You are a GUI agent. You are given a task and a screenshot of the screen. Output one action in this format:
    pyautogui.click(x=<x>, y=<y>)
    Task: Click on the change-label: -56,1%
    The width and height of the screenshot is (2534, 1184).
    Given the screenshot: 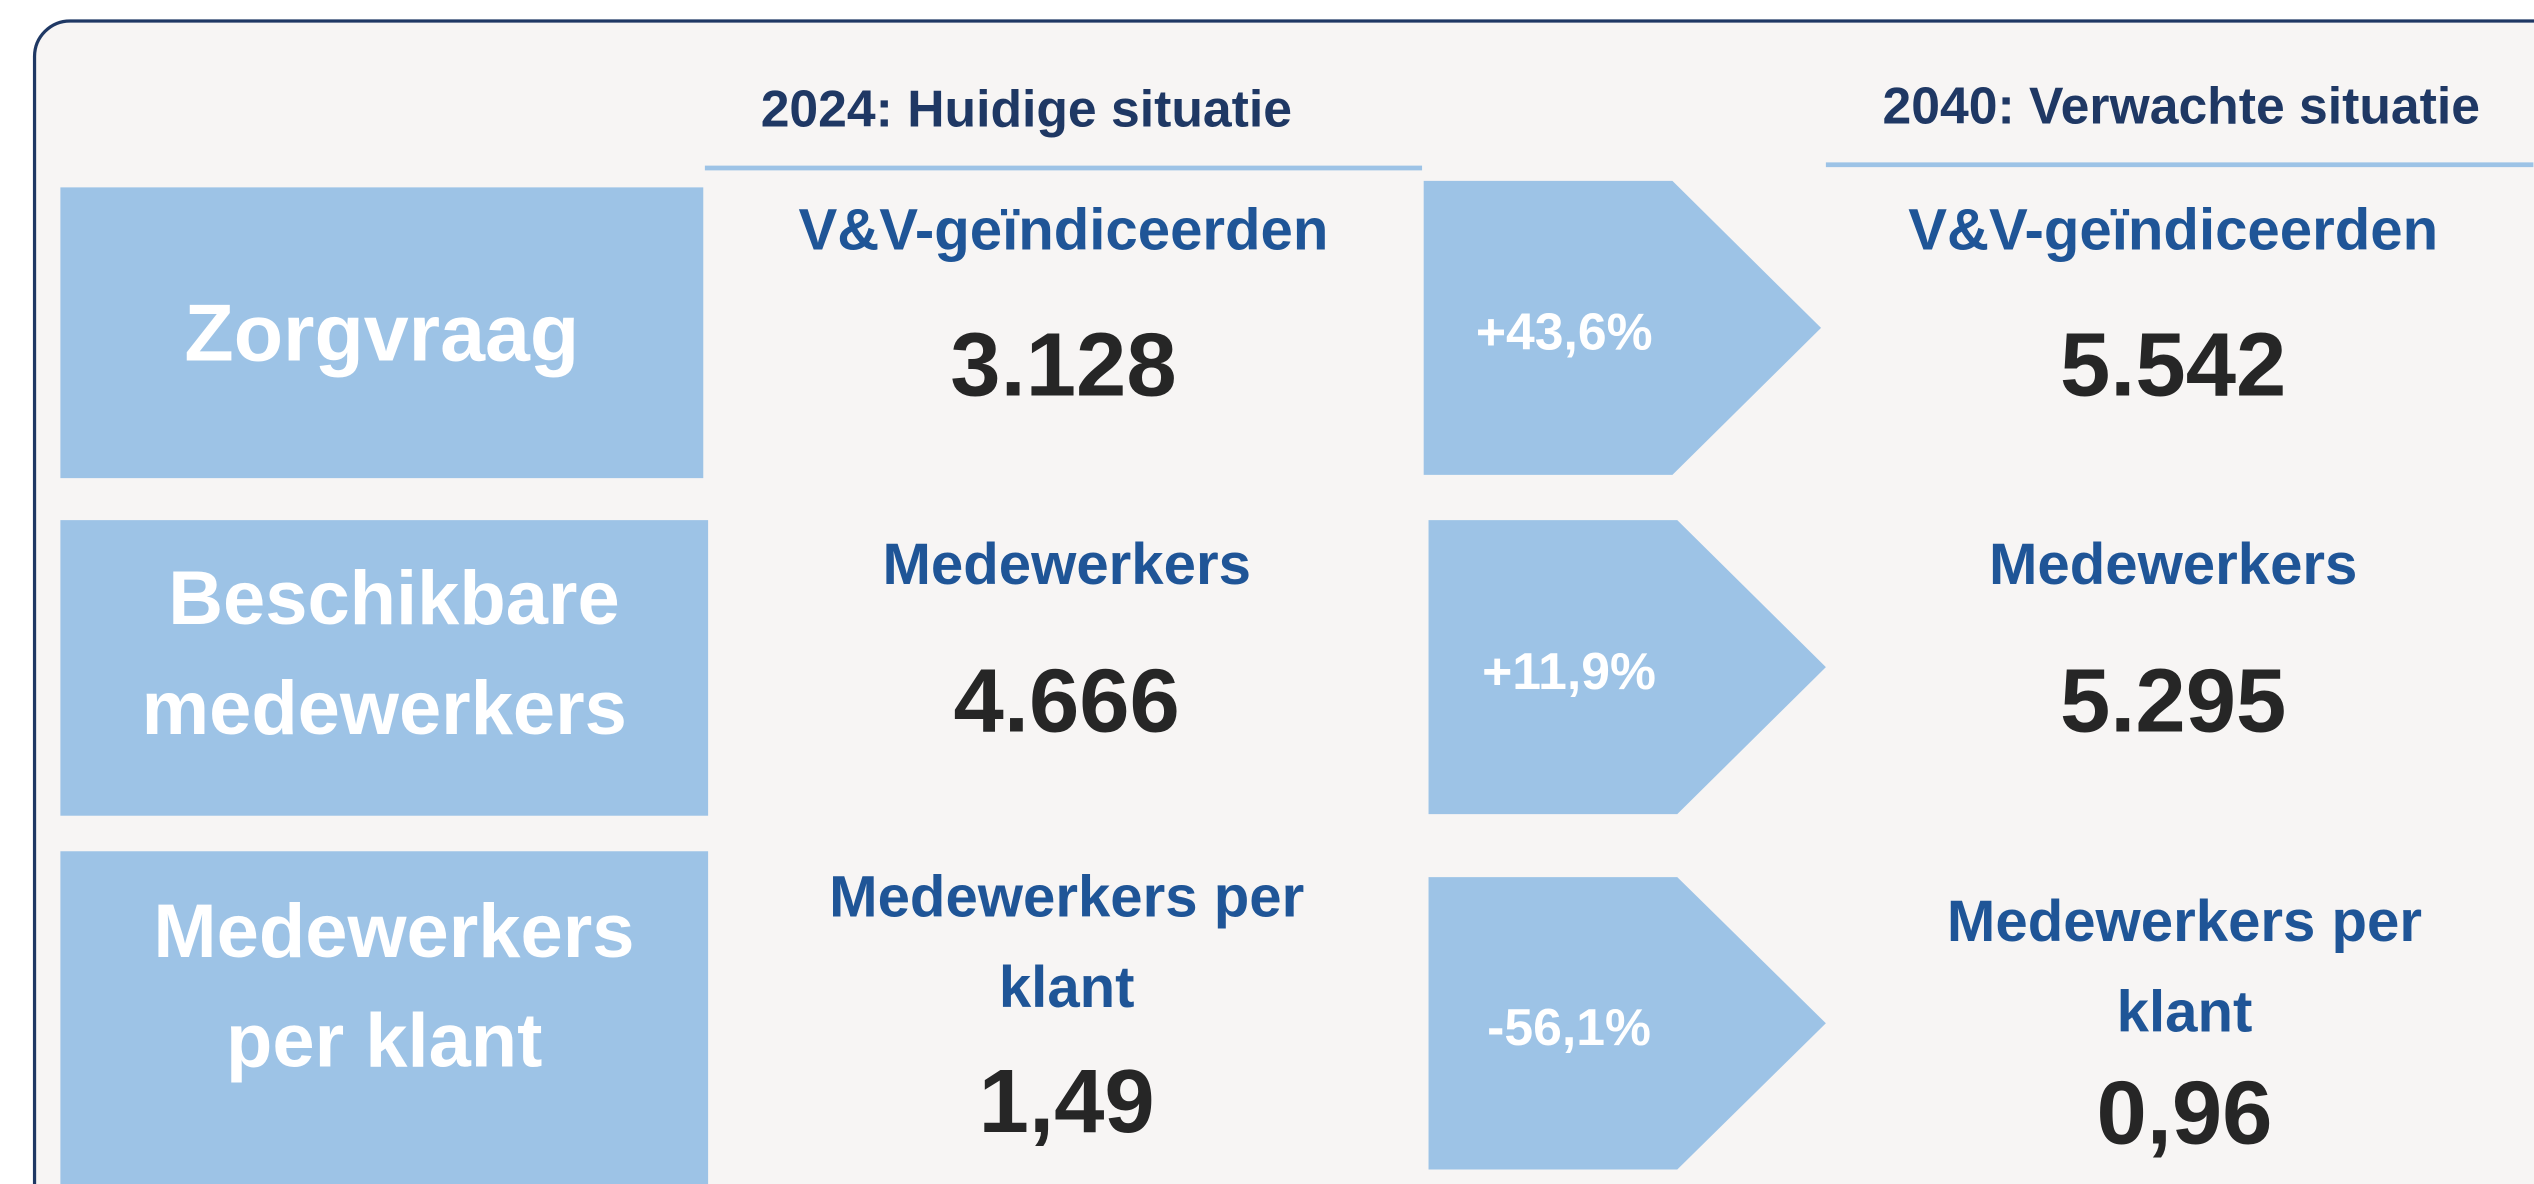 What is the action you would take?
    pyautogui.click(x=1569, y=1027)
    